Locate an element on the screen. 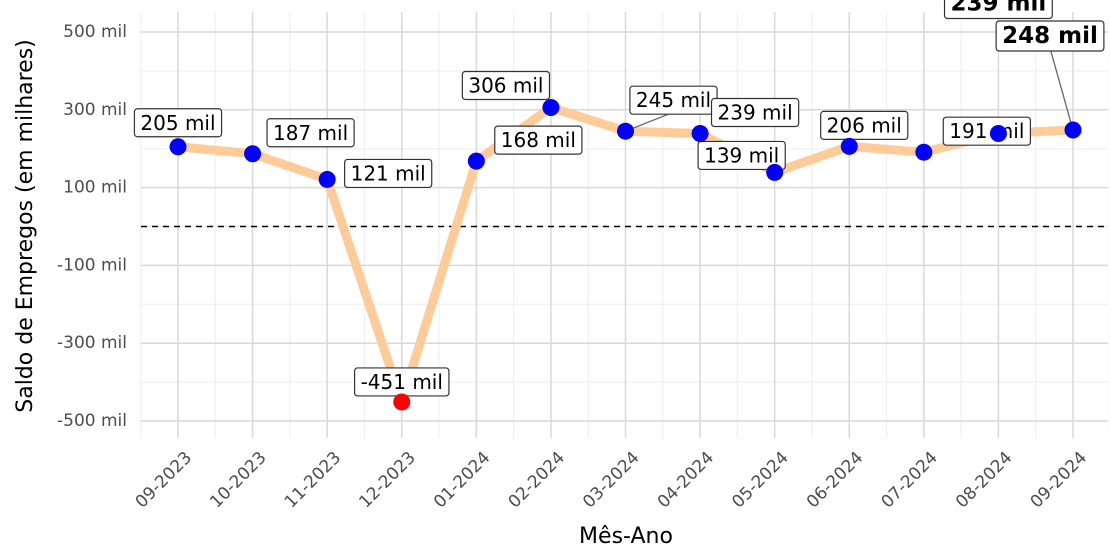 The image size is (1110, 546). x-tick-label: 09-2023 is located at coordinates (164, 480).